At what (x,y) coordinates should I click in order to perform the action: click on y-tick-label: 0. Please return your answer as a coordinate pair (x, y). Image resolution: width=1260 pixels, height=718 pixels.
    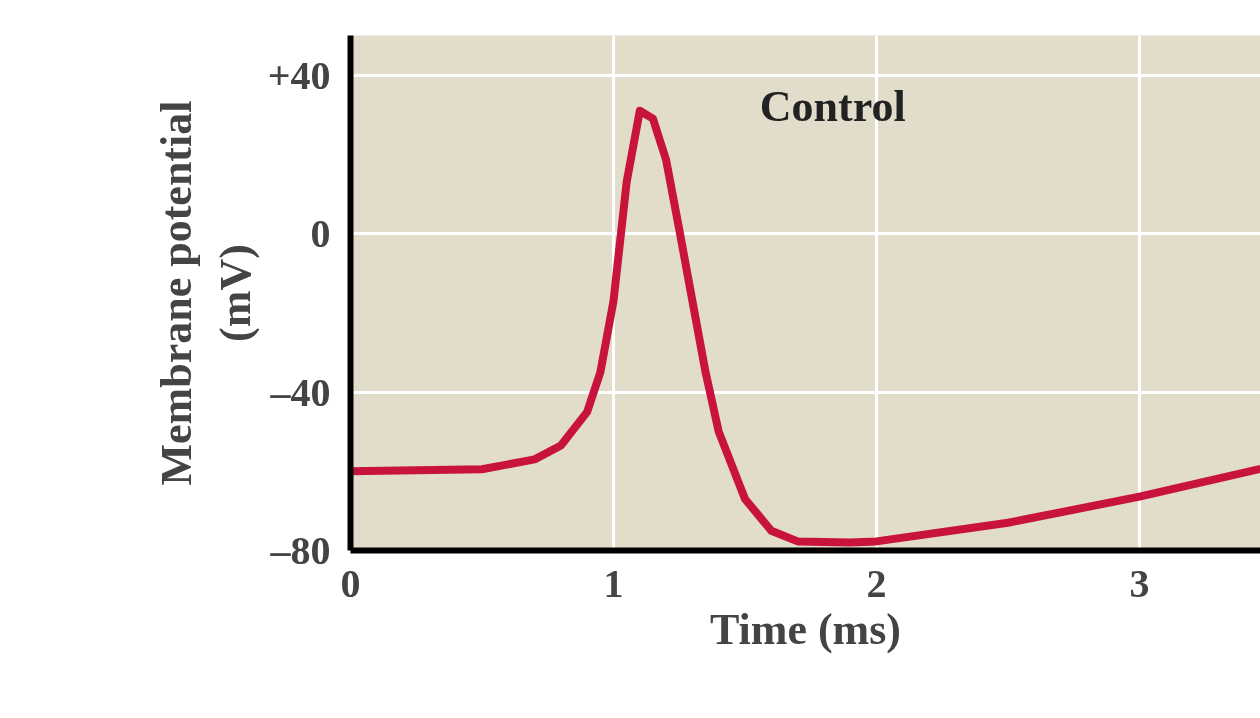
    Looking at the image, I should click on (320, 234).